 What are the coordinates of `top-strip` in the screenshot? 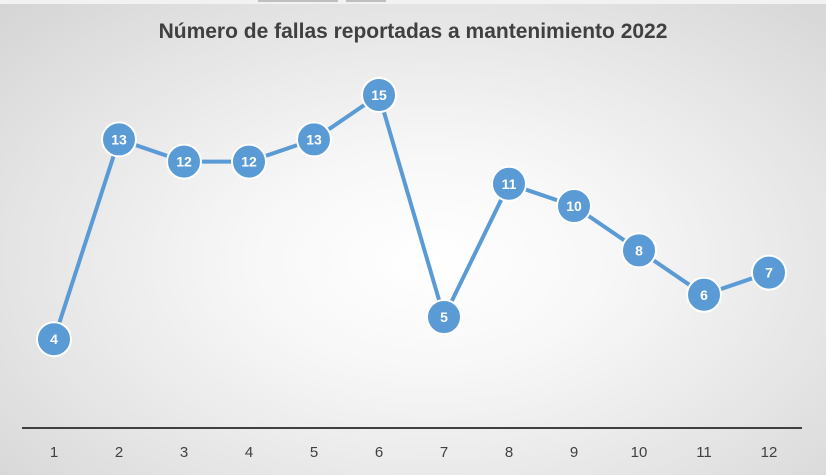 It's located at (413, 2).